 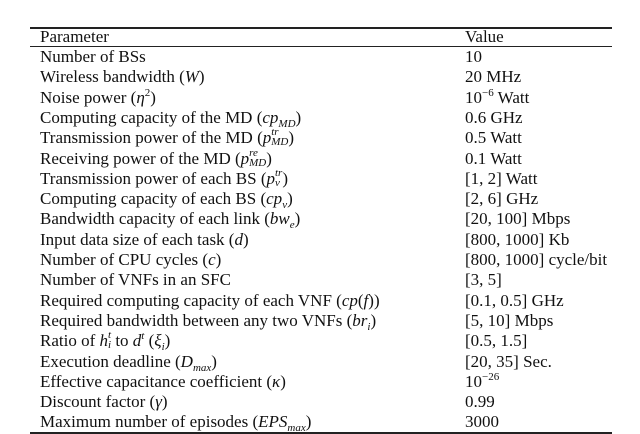 What do you see at coordinates (374, 300) in the screenshot?
I see `text-segment: ))` at bounding box center [374, 300].